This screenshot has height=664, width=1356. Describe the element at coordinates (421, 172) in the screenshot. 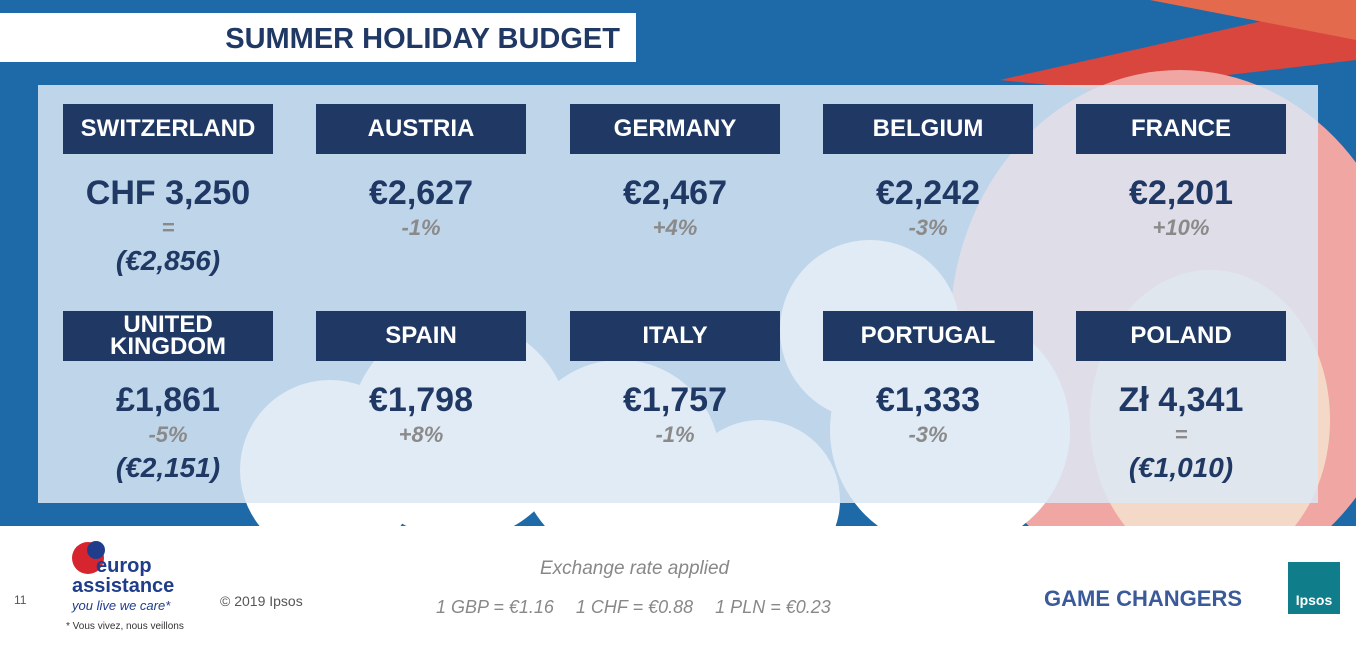

I see `country-card: AUSTRIA €2,627 -1%` at that location.